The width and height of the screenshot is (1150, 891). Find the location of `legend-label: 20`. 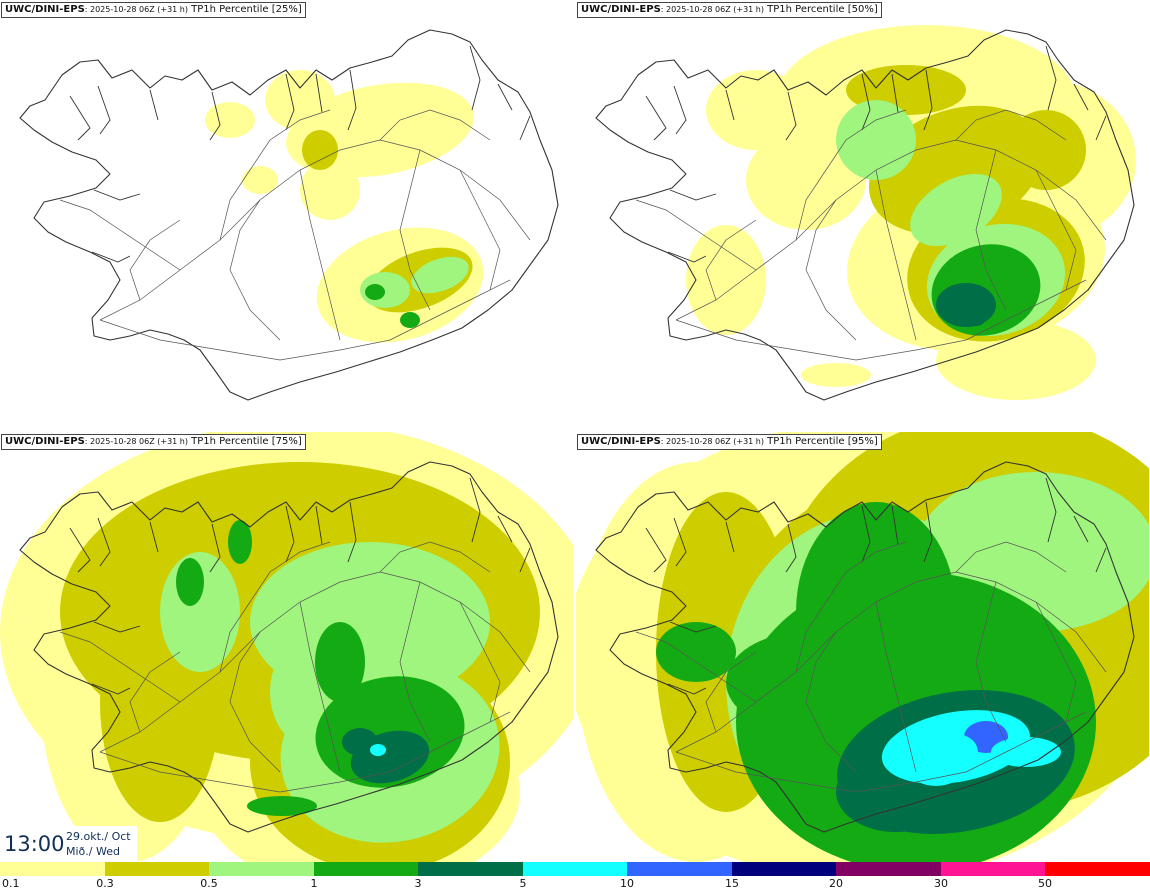

legend-label: 20 is located at coordinates (836, 883).